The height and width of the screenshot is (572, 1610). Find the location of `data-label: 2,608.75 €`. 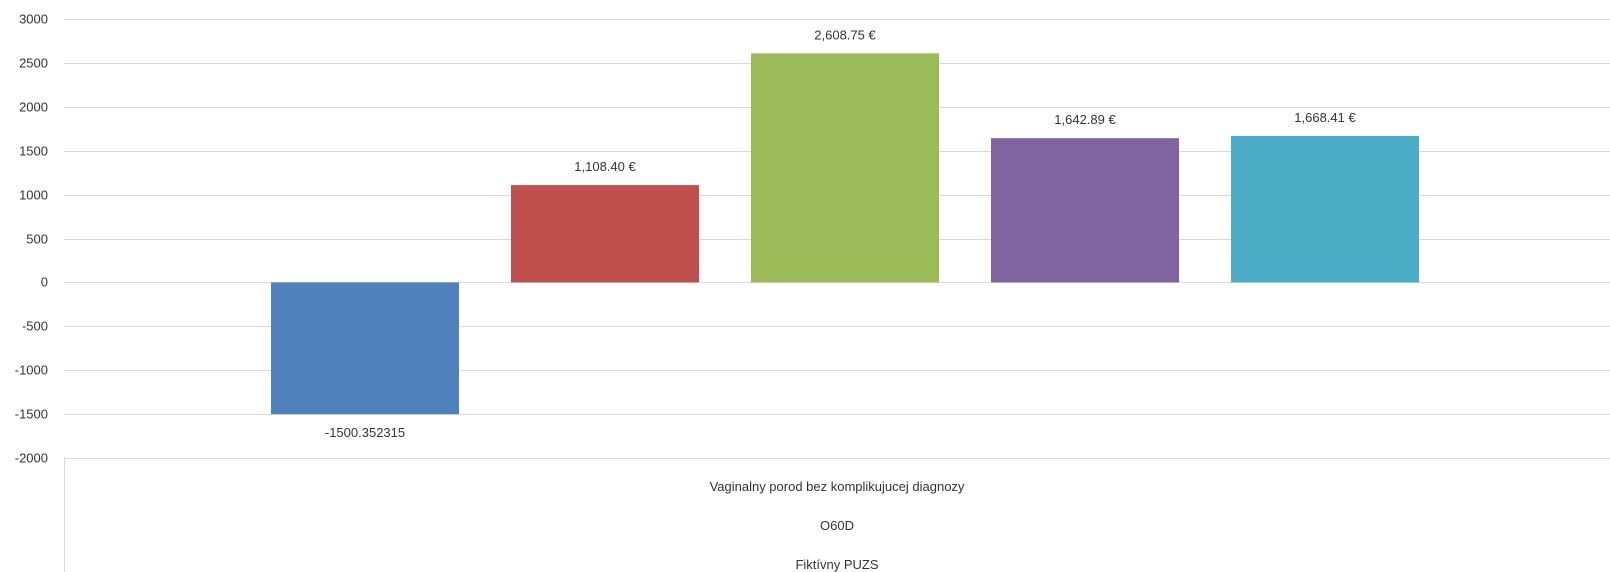

data-label: 2,608.75 € is located at coordinates (845, 34).